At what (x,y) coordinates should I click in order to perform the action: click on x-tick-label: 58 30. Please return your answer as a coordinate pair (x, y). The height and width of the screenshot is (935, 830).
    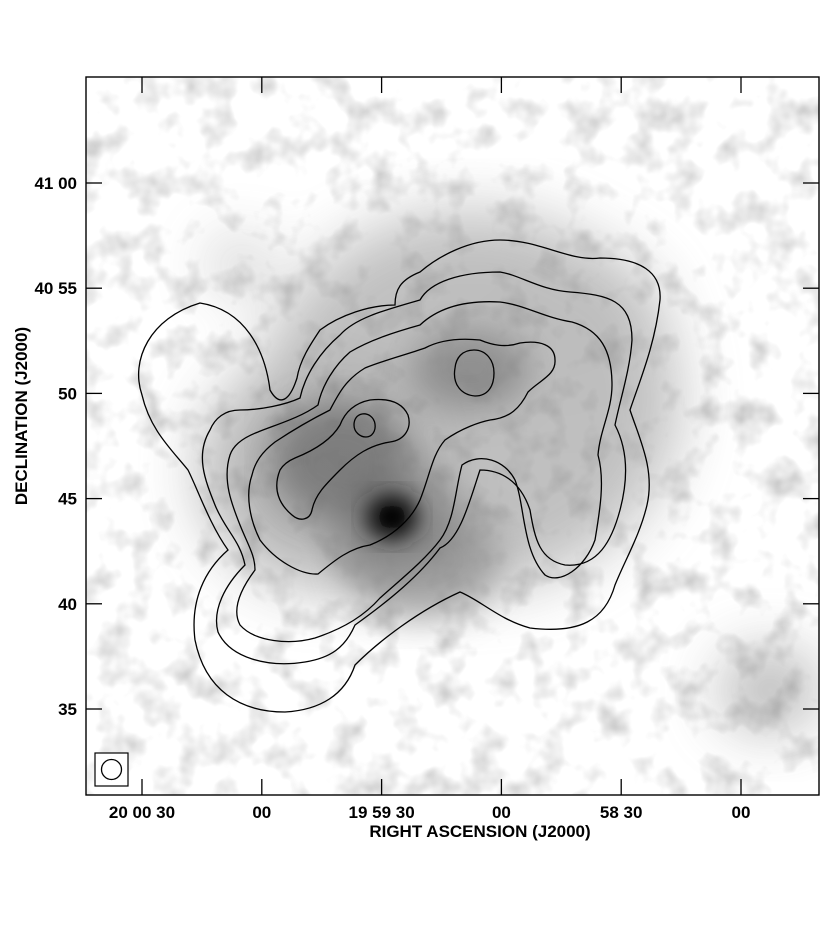
    Looking at the image, I should click on (621, 812).